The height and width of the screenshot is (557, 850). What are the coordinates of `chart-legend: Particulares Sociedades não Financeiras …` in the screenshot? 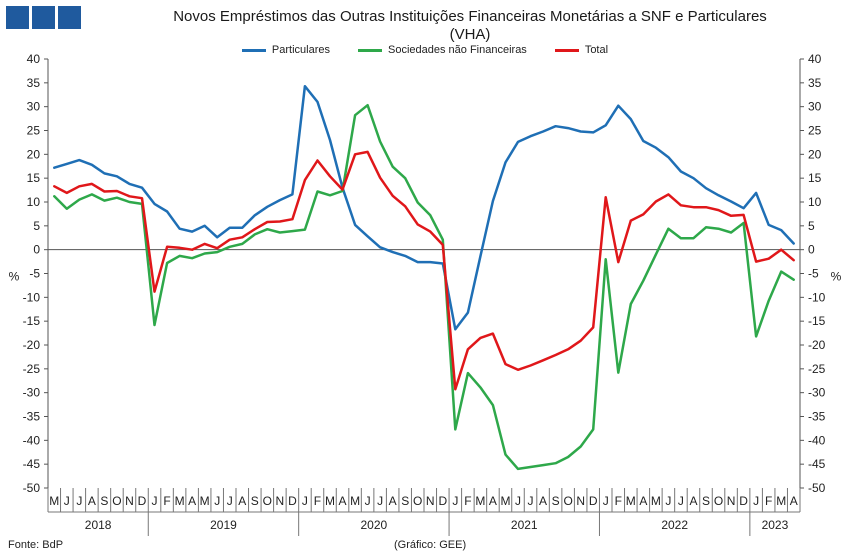 It's located at (425, 50).